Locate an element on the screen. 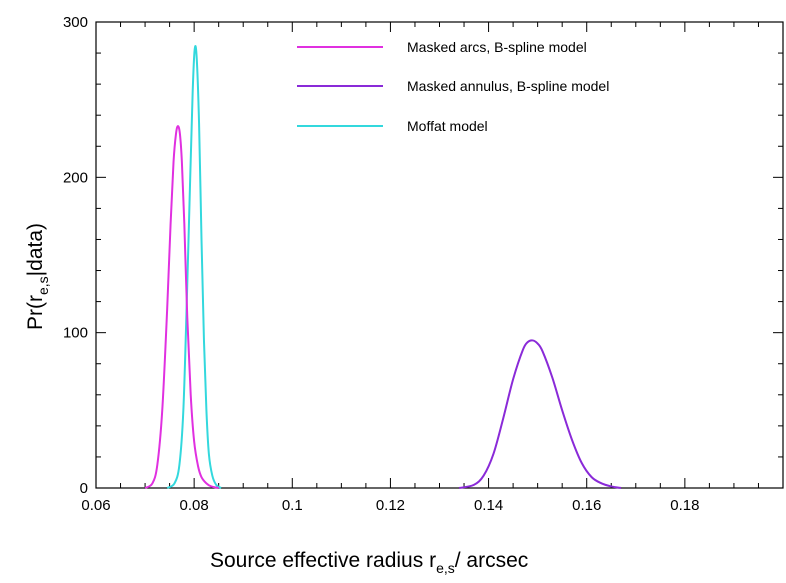 Image resolution: width=786 pixels, height=583 pixels. x-tick-label: 0.06 is located at coordinates (95, 505).